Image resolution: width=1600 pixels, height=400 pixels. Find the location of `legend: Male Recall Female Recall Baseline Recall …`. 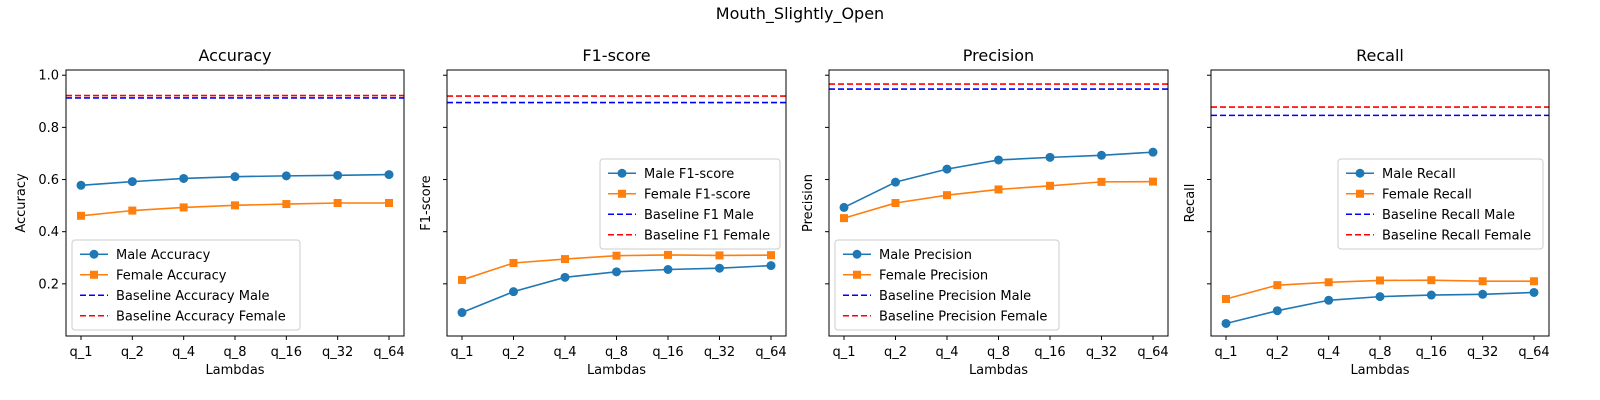

legend: Male Recall Female Recall Baseline Recall … is located at coordinates (1440, 204).